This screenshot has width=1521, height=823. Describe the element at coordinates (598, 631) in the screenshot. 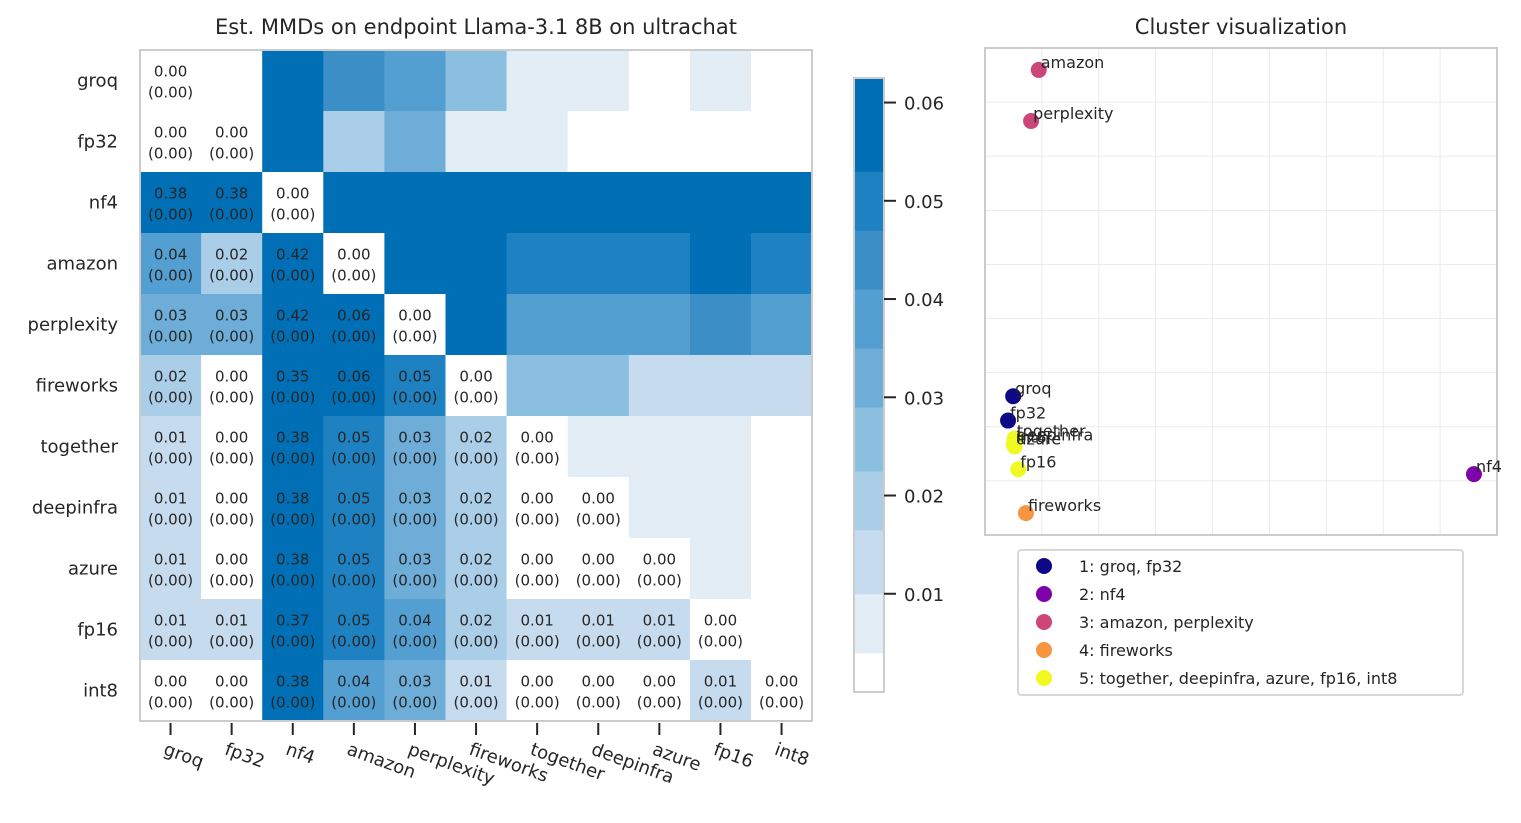

I see `cell-label-fp16-deepinfra: 0.01 (0.00)` at that location.